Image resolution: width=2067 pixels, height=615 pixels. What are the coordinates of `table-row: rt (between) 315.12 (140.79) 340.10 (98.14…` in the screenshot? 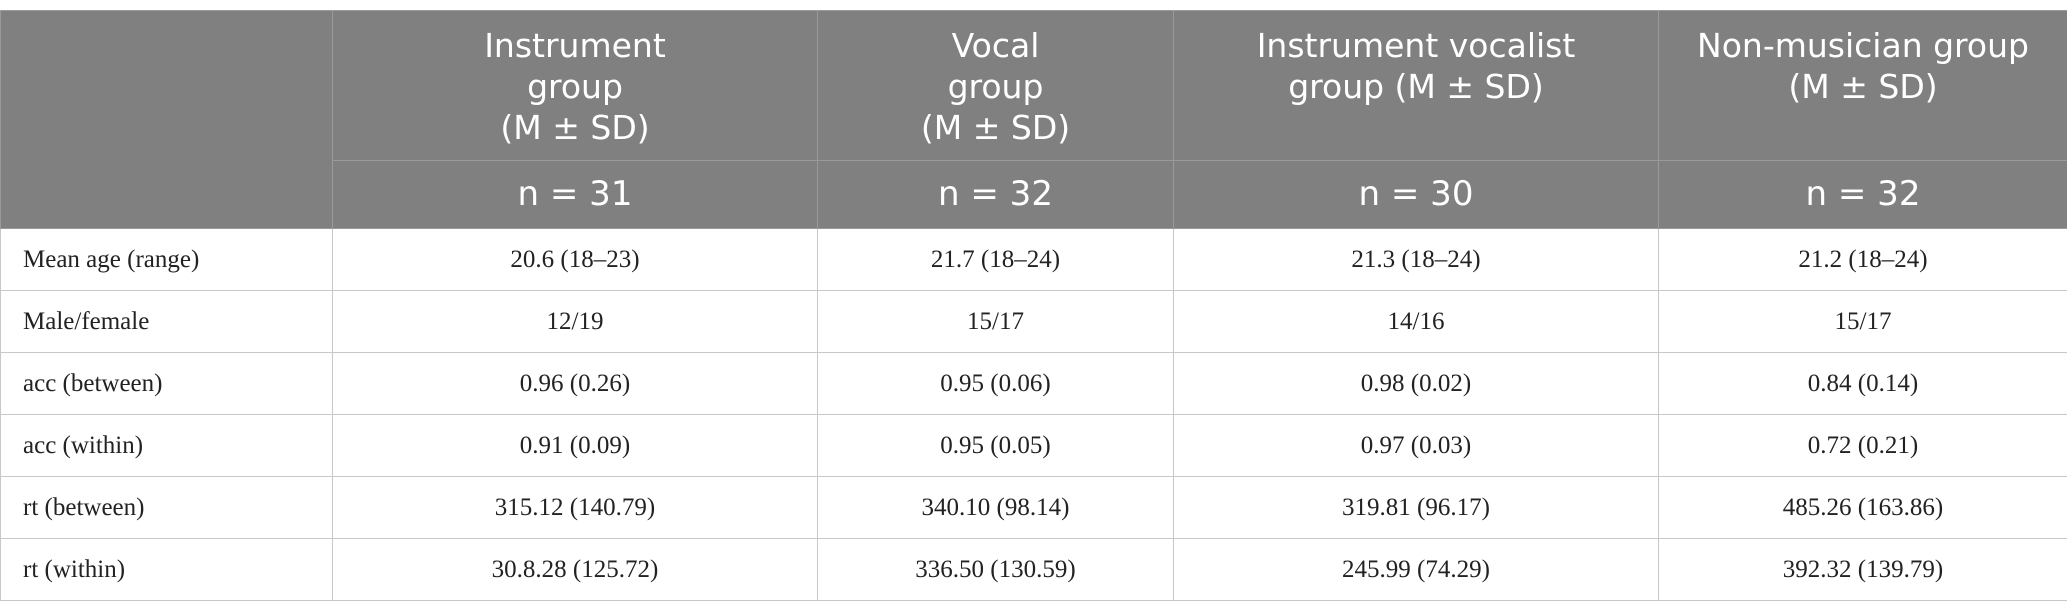 It's located at (1033, 507).